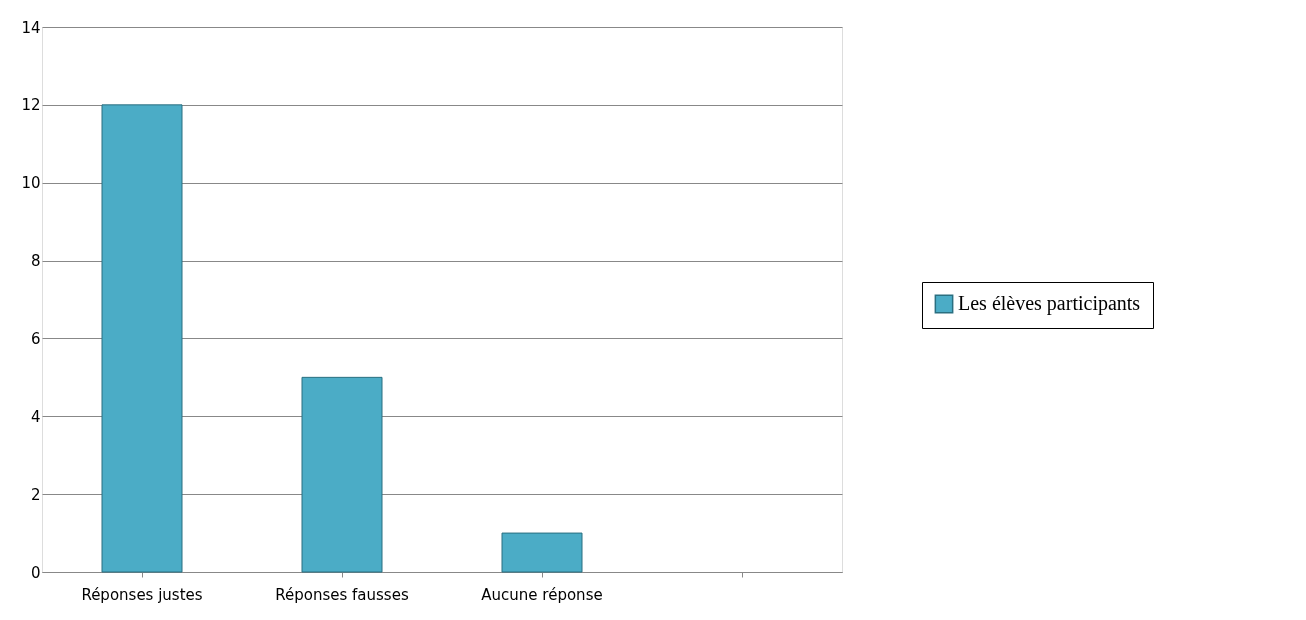  What do you see at coordinates (342, 594) in the screenshot?
I see `x-tick-label: Réponses fausses` at bounding box center [342, 594].